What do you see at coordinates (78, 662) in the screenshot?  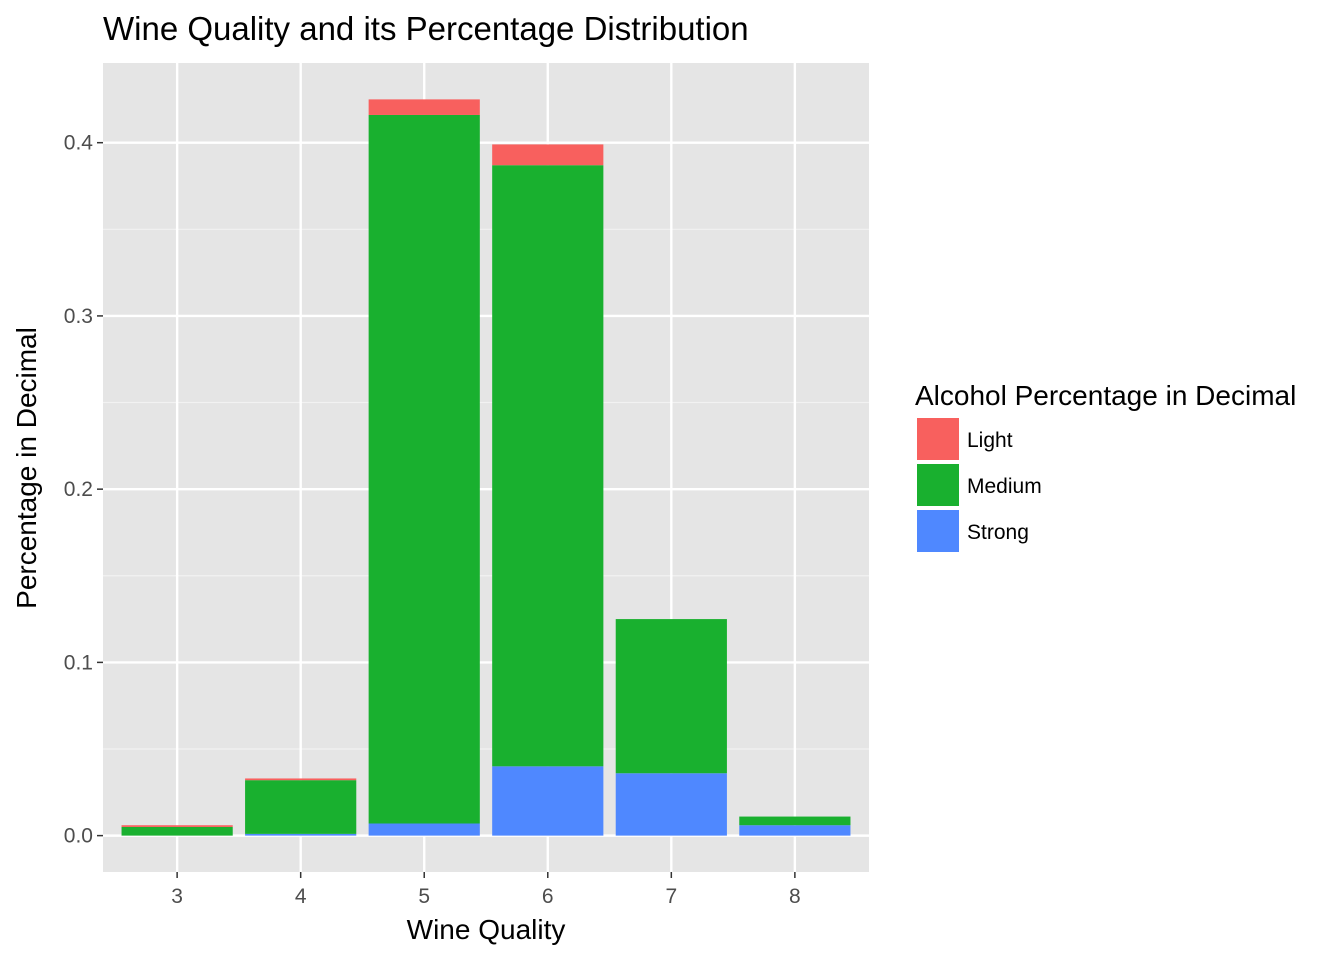 I see `y-tick-label: 0.1` at bounding box center [78, 662].